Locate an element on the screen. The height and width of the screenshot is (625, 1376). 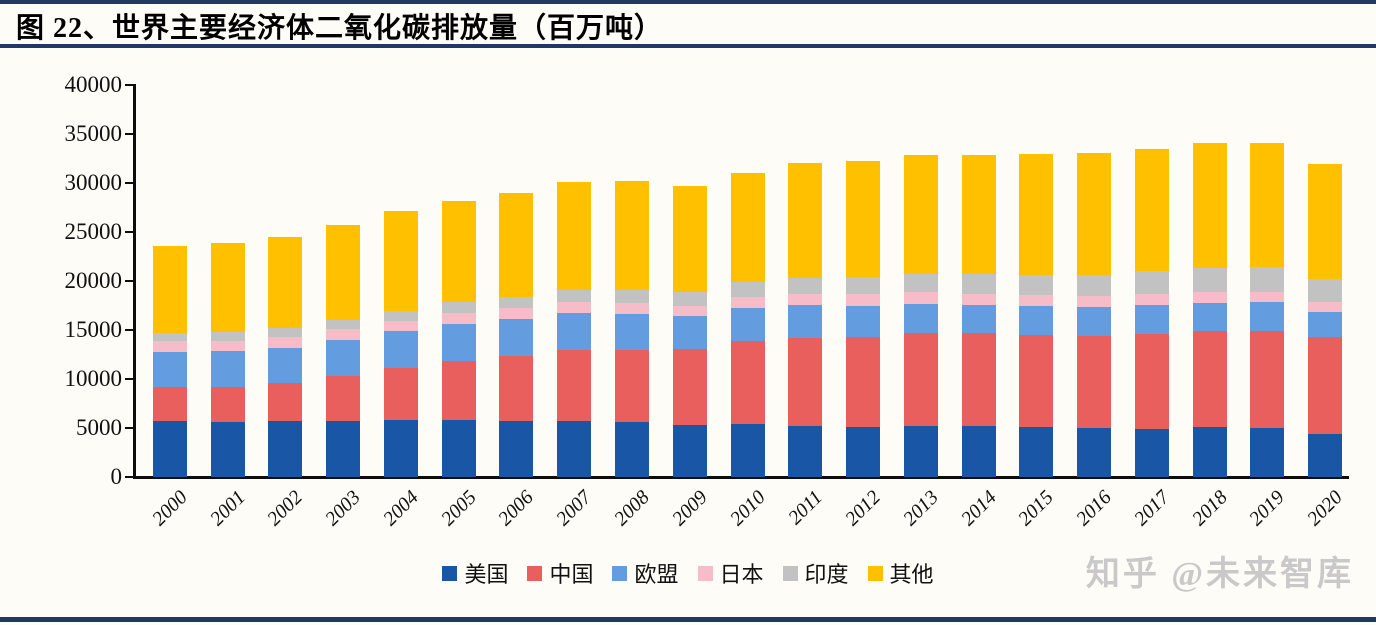
bar-2020-segment-india is located at coordinates (1325, 290).